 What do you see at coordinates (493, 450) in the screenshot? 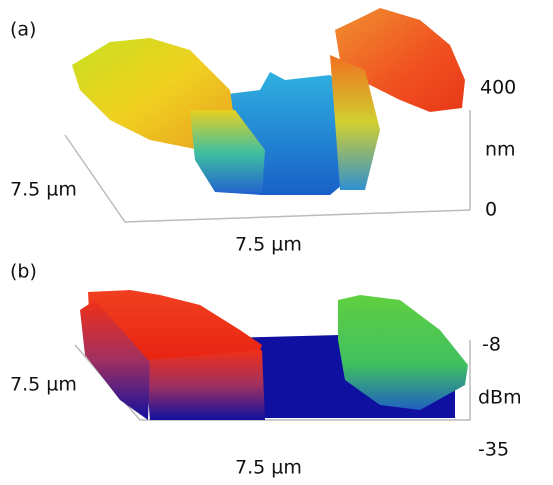
I see `z-min: -35` at bounding box center [493, 450].